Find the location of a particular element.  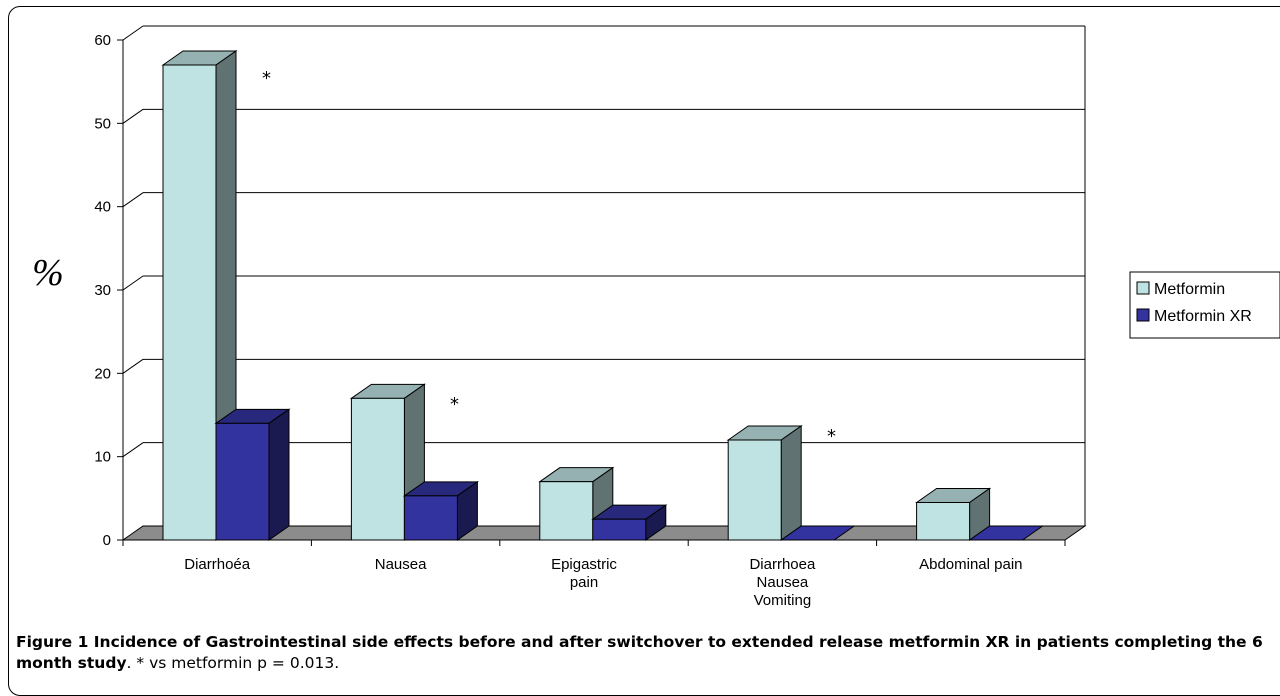

y-tick-label: 30 is located at coordinates (102, 290).